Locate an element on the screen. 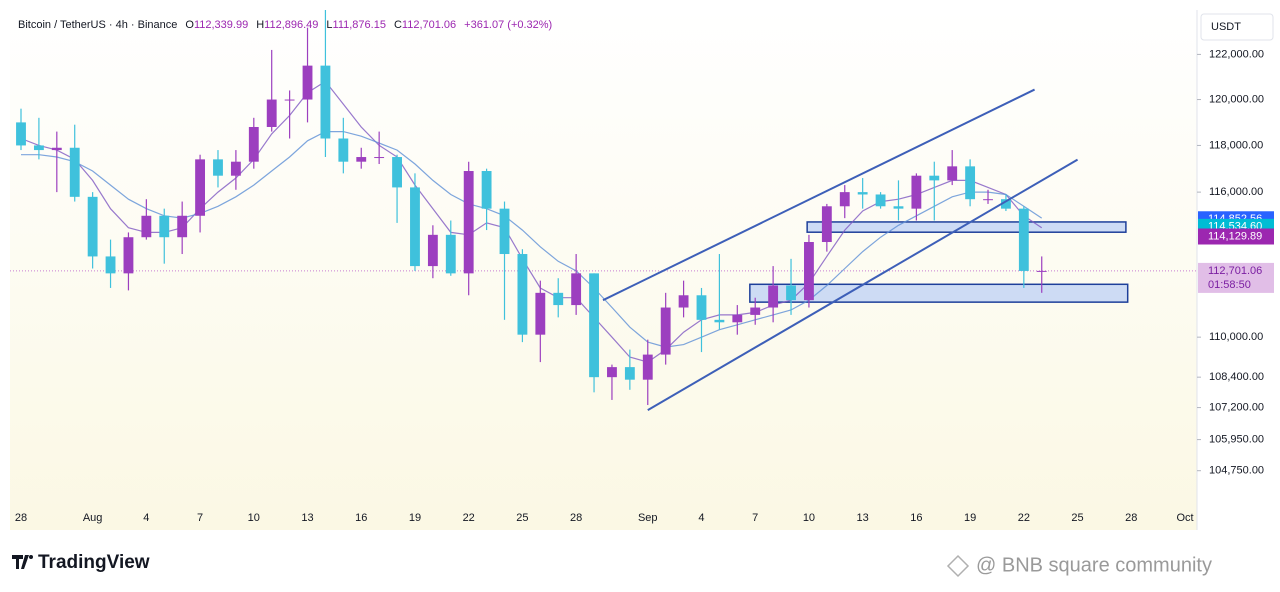 Image resolution: width=1280 pixels, height=592 pixels. currency-box is located at coordinates (1237, 27).